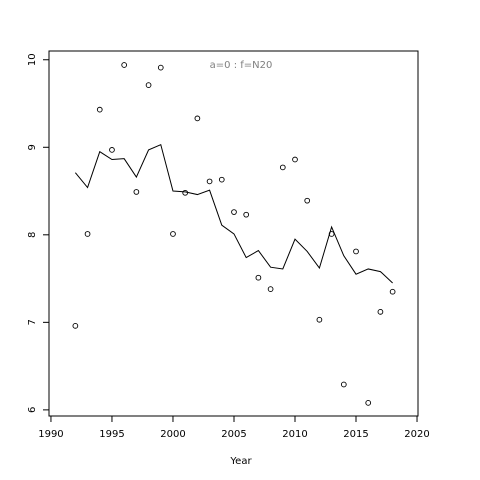 Image resolution: width=480 pixels, height=480 pixels. Describe the element at coordinates (32, 410) in the screenshot. I see `y-tick-label: 6` at that location.